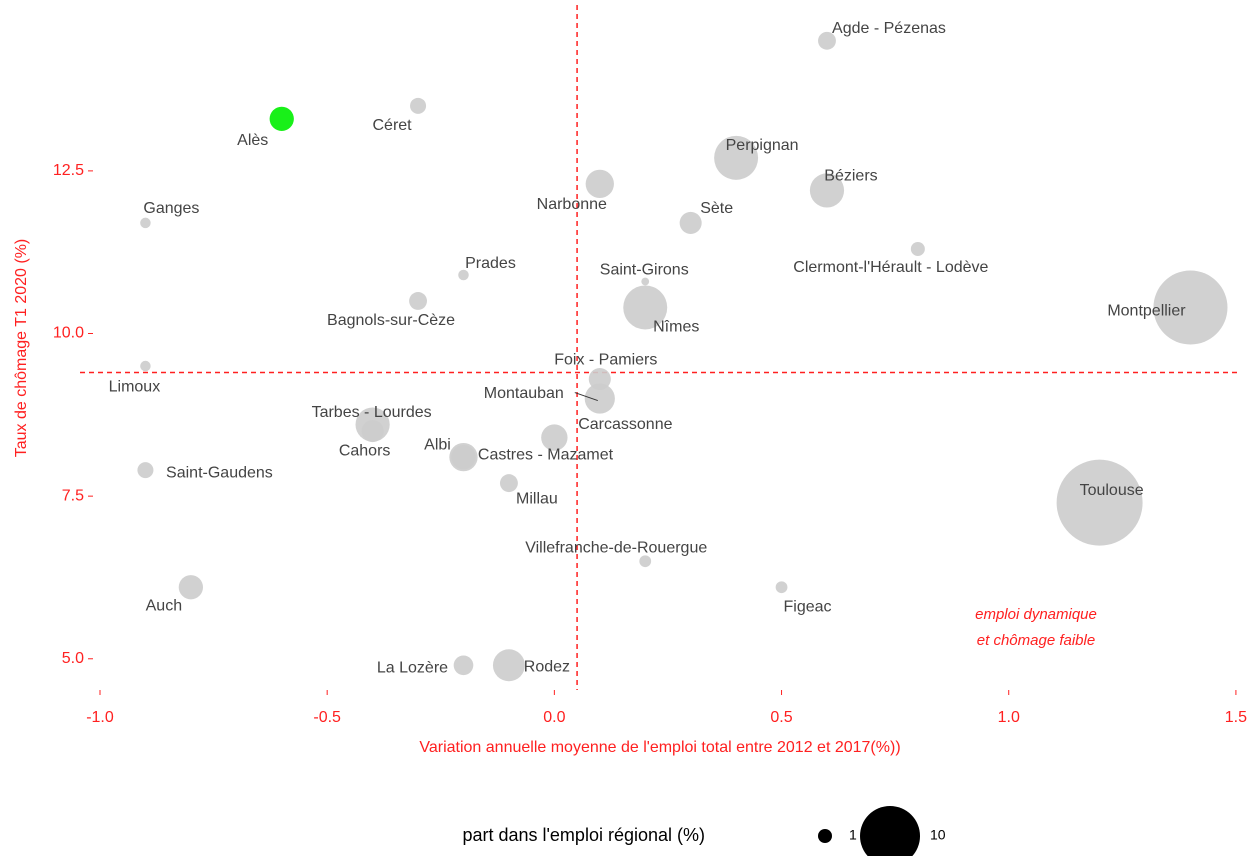  What do you see at coordinates (68, 170) in the screenshot?
I see `y-tick-label: 12.5` at bounding box center [68, 170].